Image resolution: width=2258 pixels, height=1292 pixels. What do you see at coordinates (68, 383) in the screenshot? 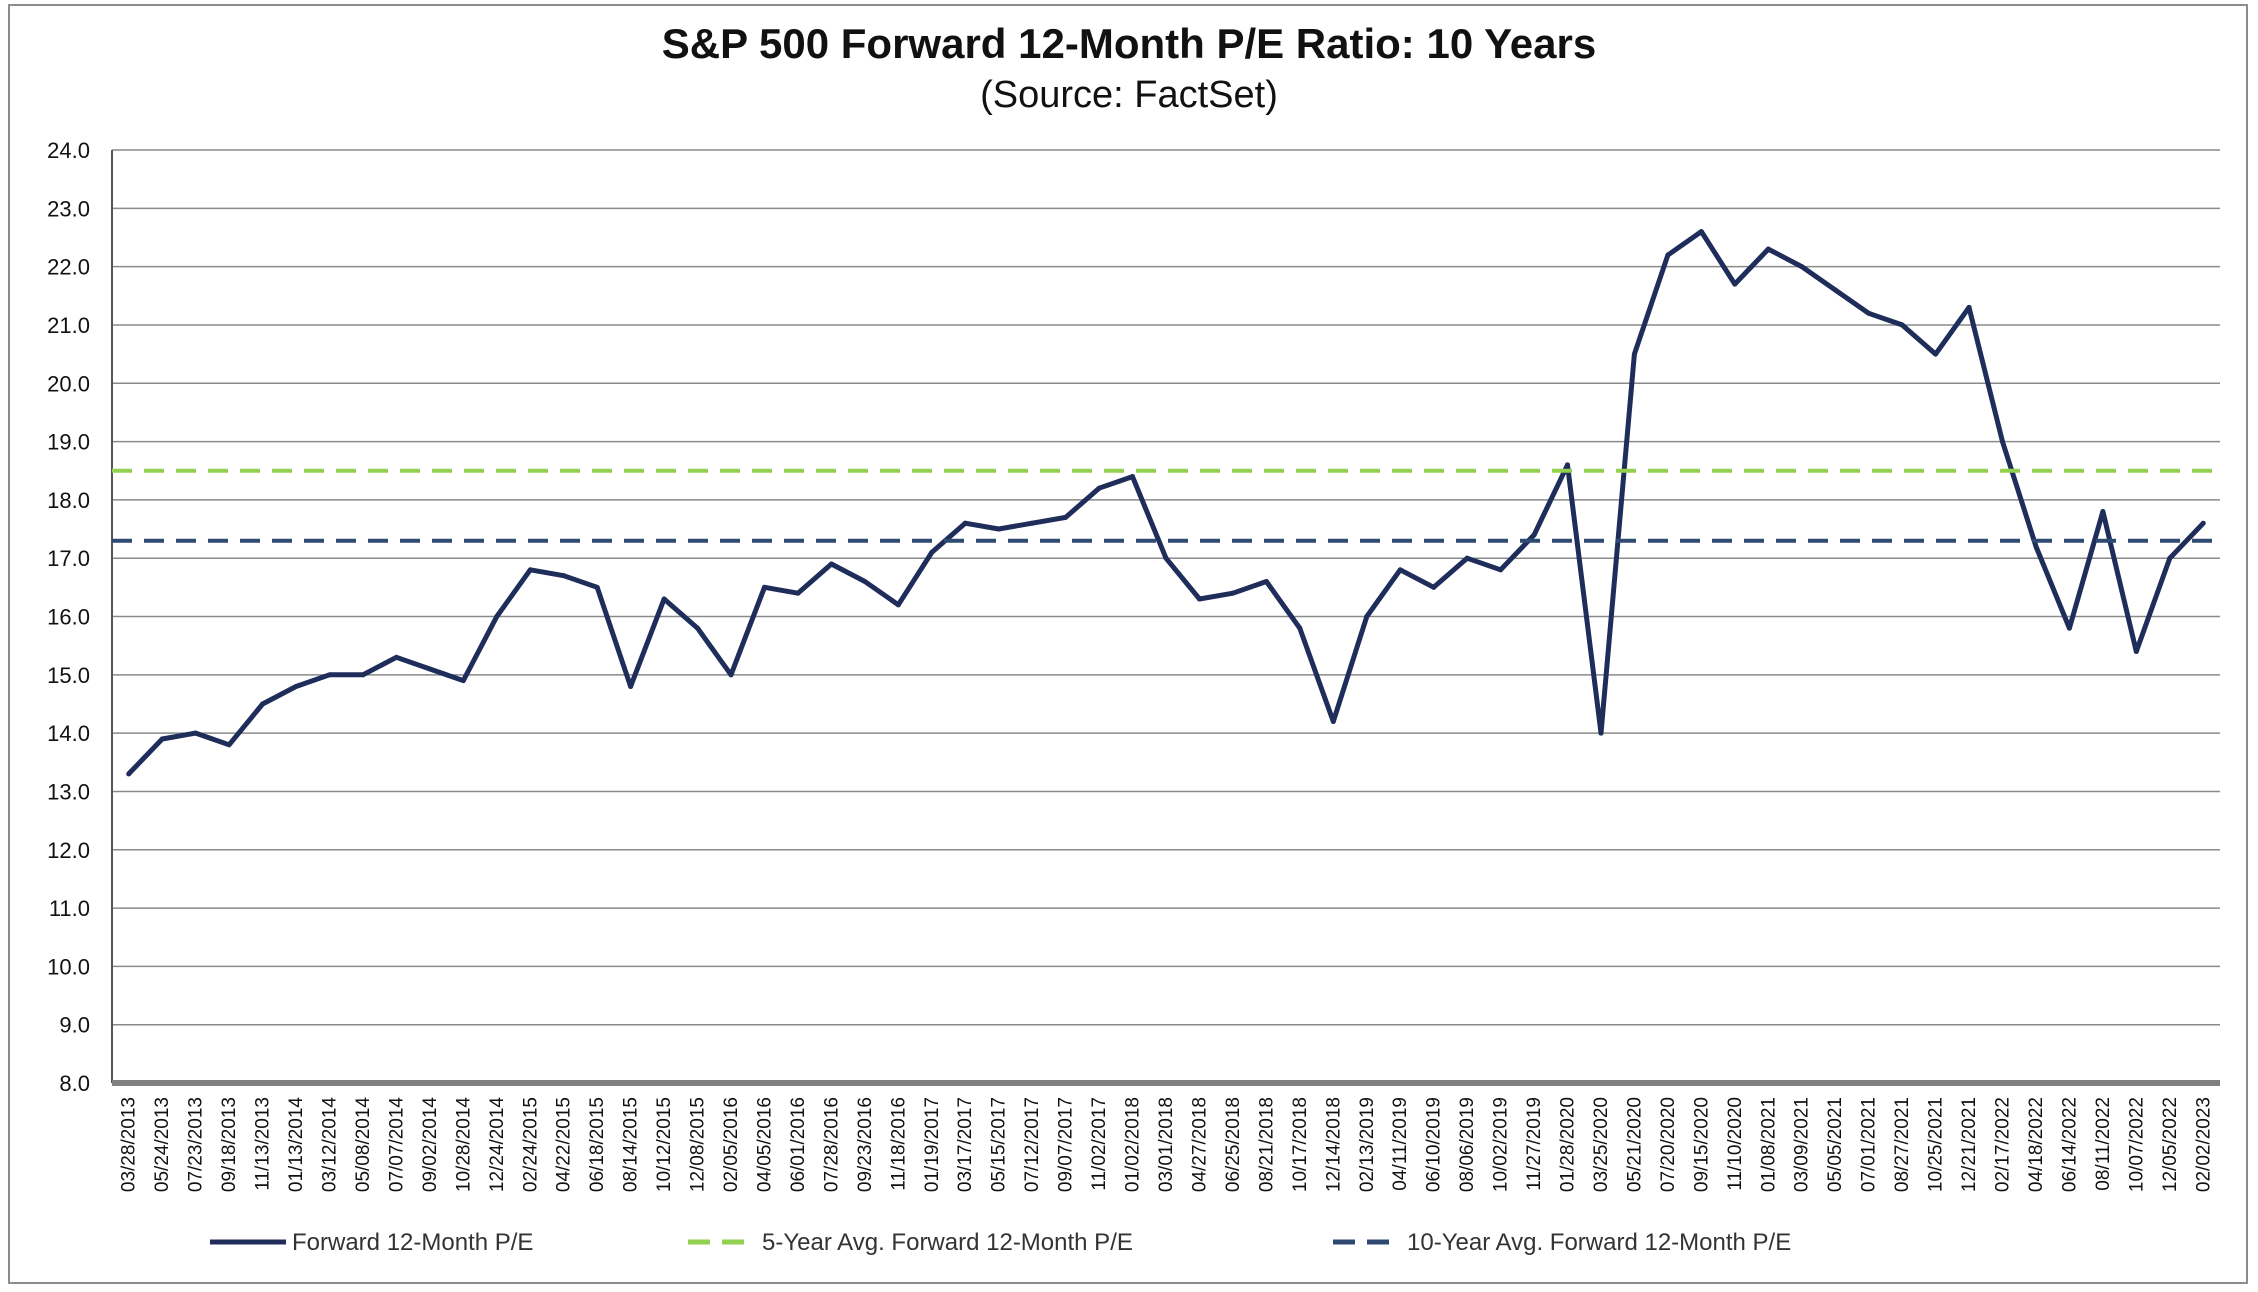
I see `y-tick-label: 20.0` at bounding box center [68, 383].